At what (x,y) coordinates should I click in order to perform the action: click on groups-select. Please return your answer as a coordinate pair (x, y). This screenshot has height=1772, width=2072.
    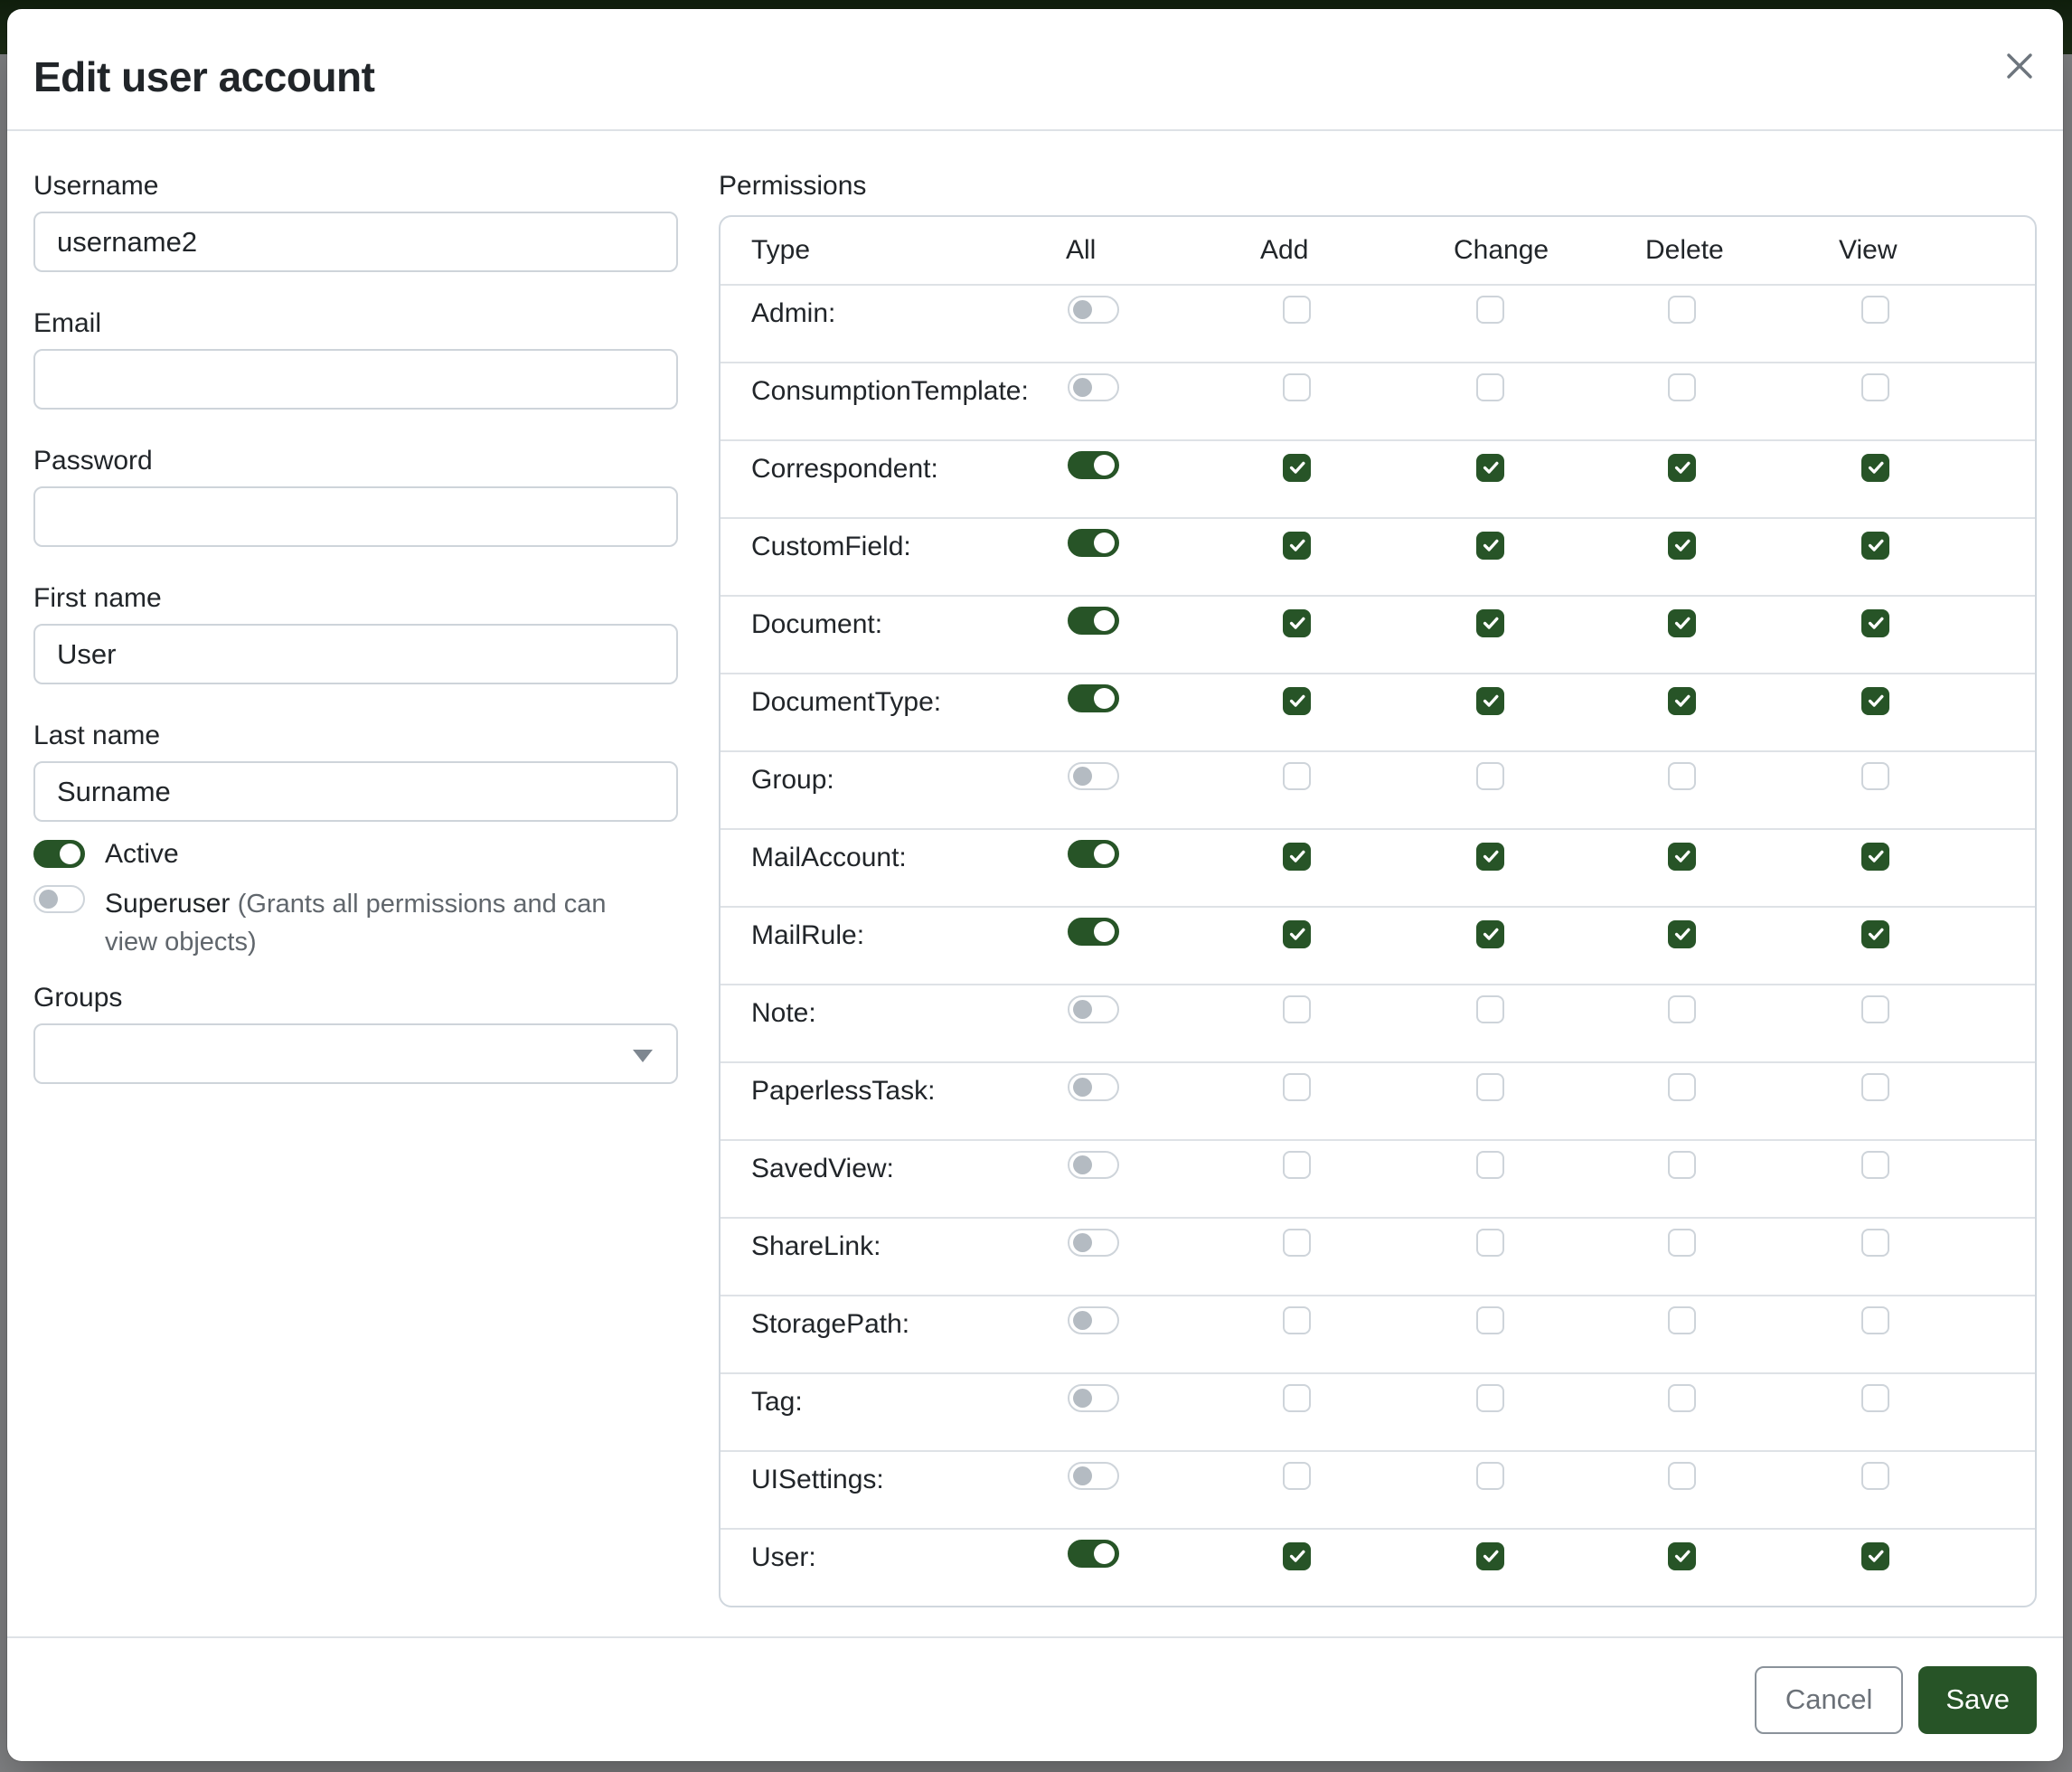
    Looking at the image, I should click on (355, 1053).